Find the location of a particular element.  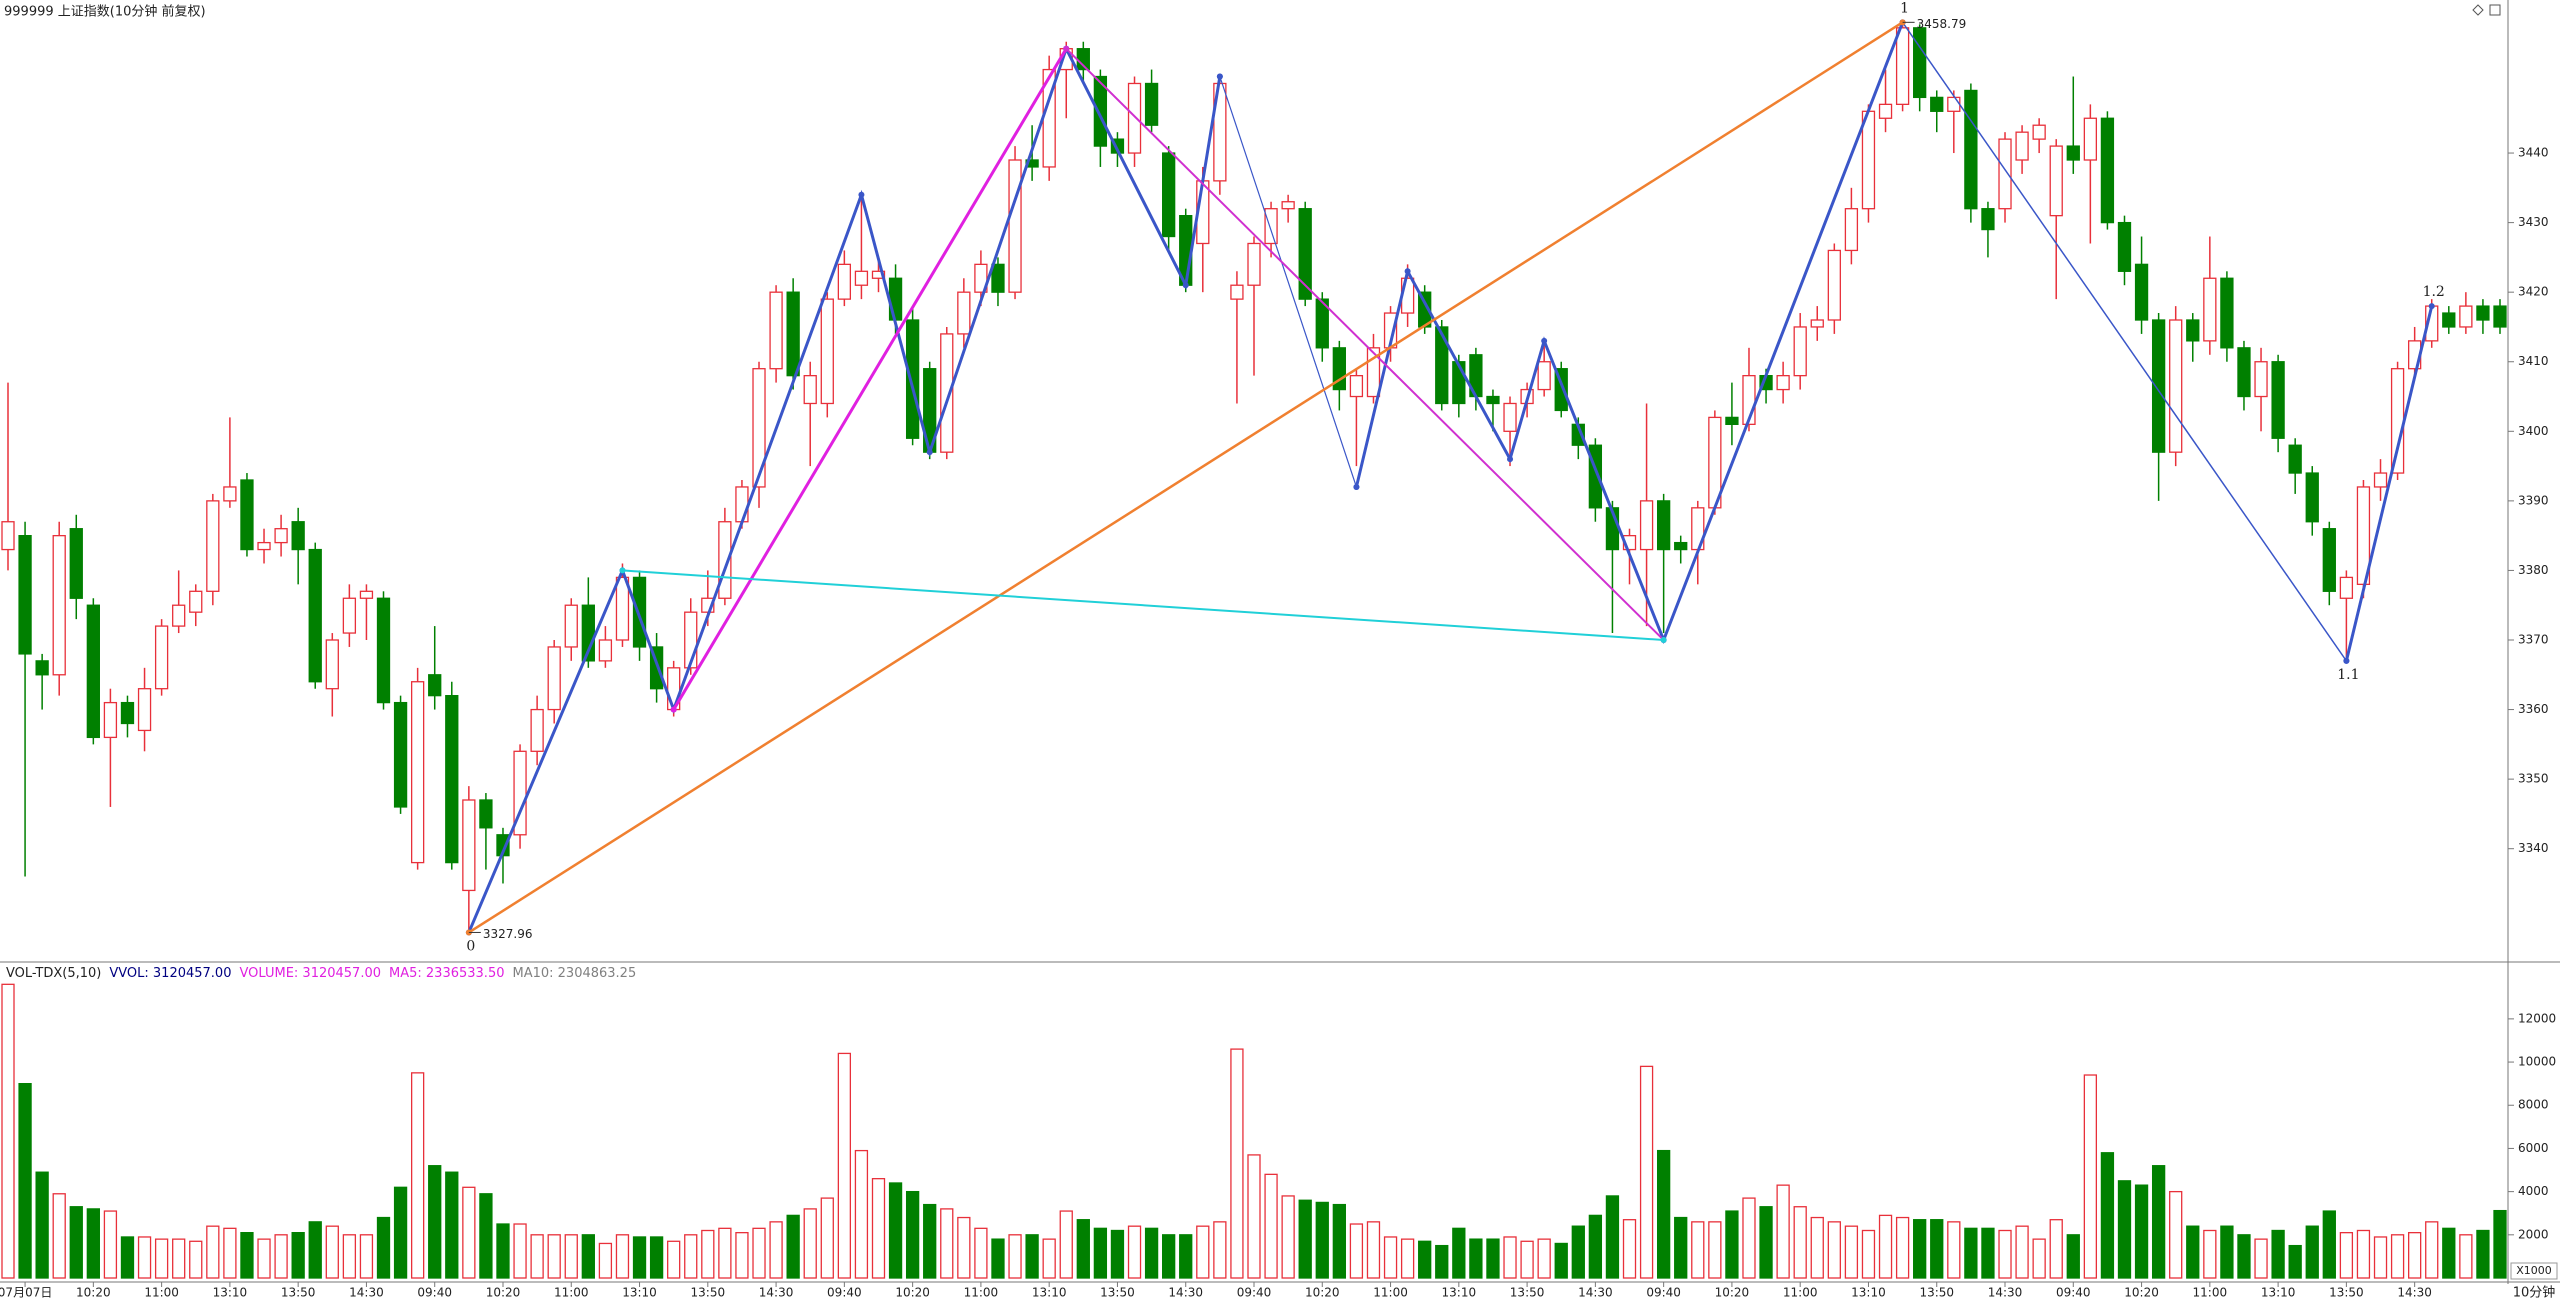

x-tick-label: 09:40 is located at coordinates (2073, 1293).